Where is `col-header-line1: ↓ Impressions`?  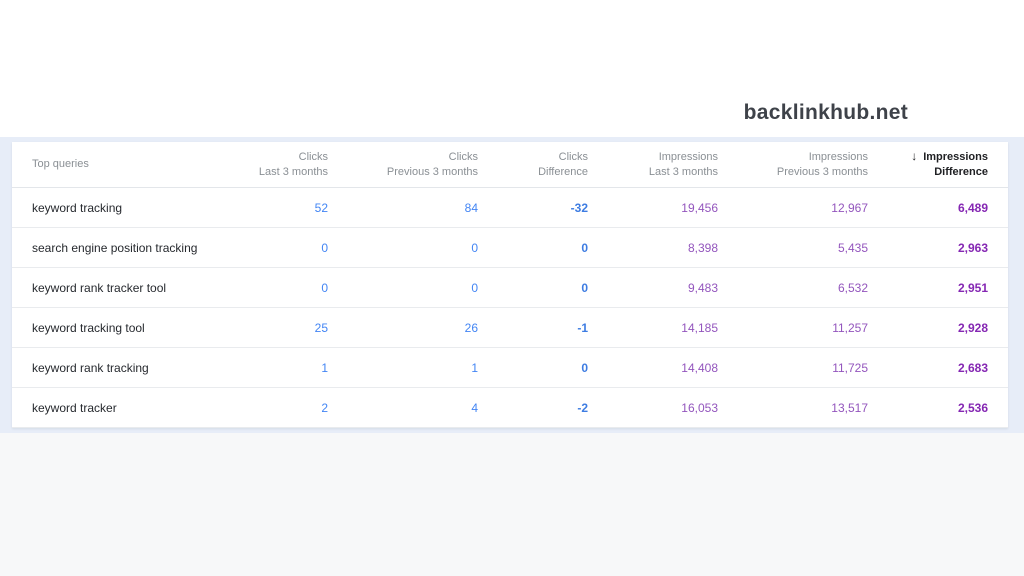 col-header-line1: ↓ Impressions is located at coordinates (928, 157).